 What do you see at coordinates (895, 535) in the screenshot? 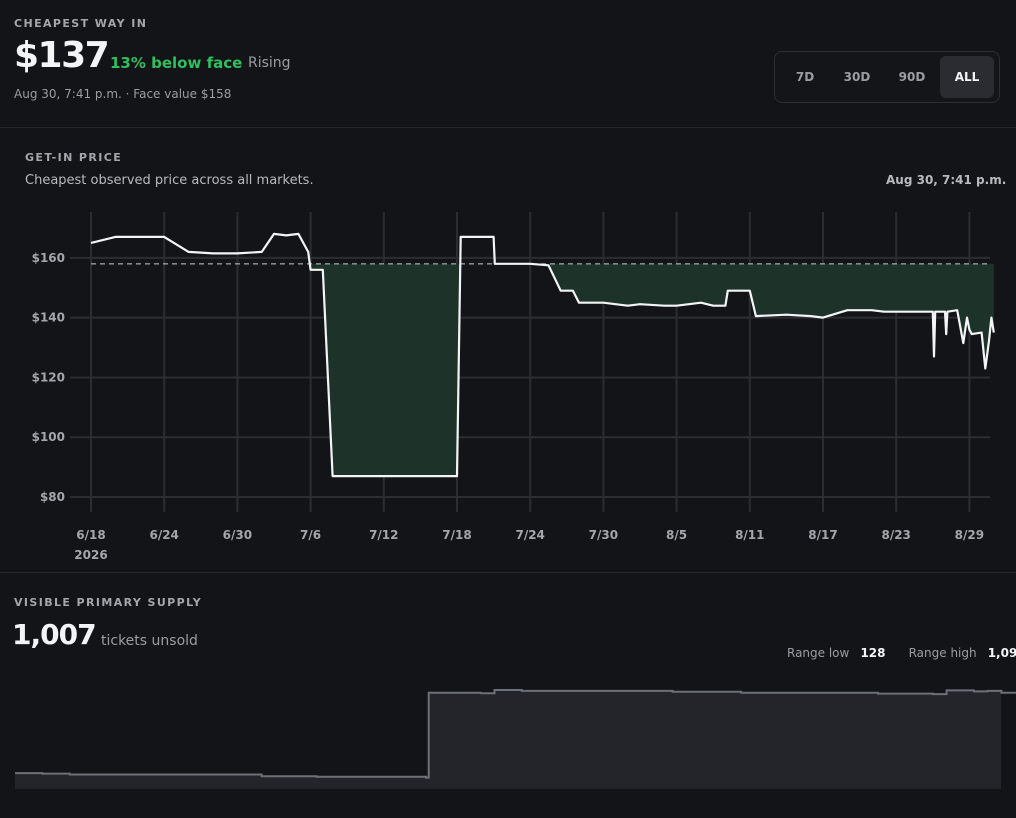
I see `x-tick-label: 8/23` at bounding box center [895, 535].